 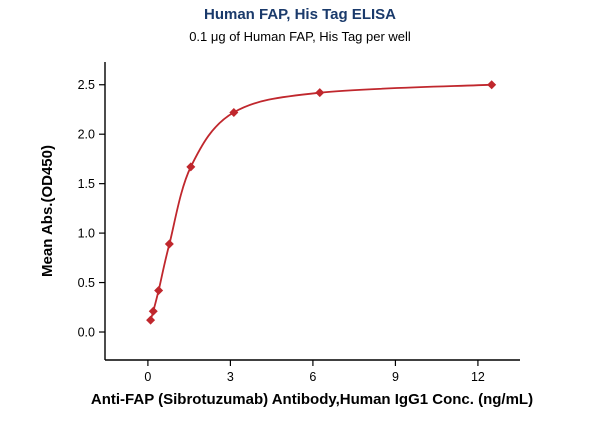 I want to click on y-tick-label: 0.0, so click(x=86, y=333).